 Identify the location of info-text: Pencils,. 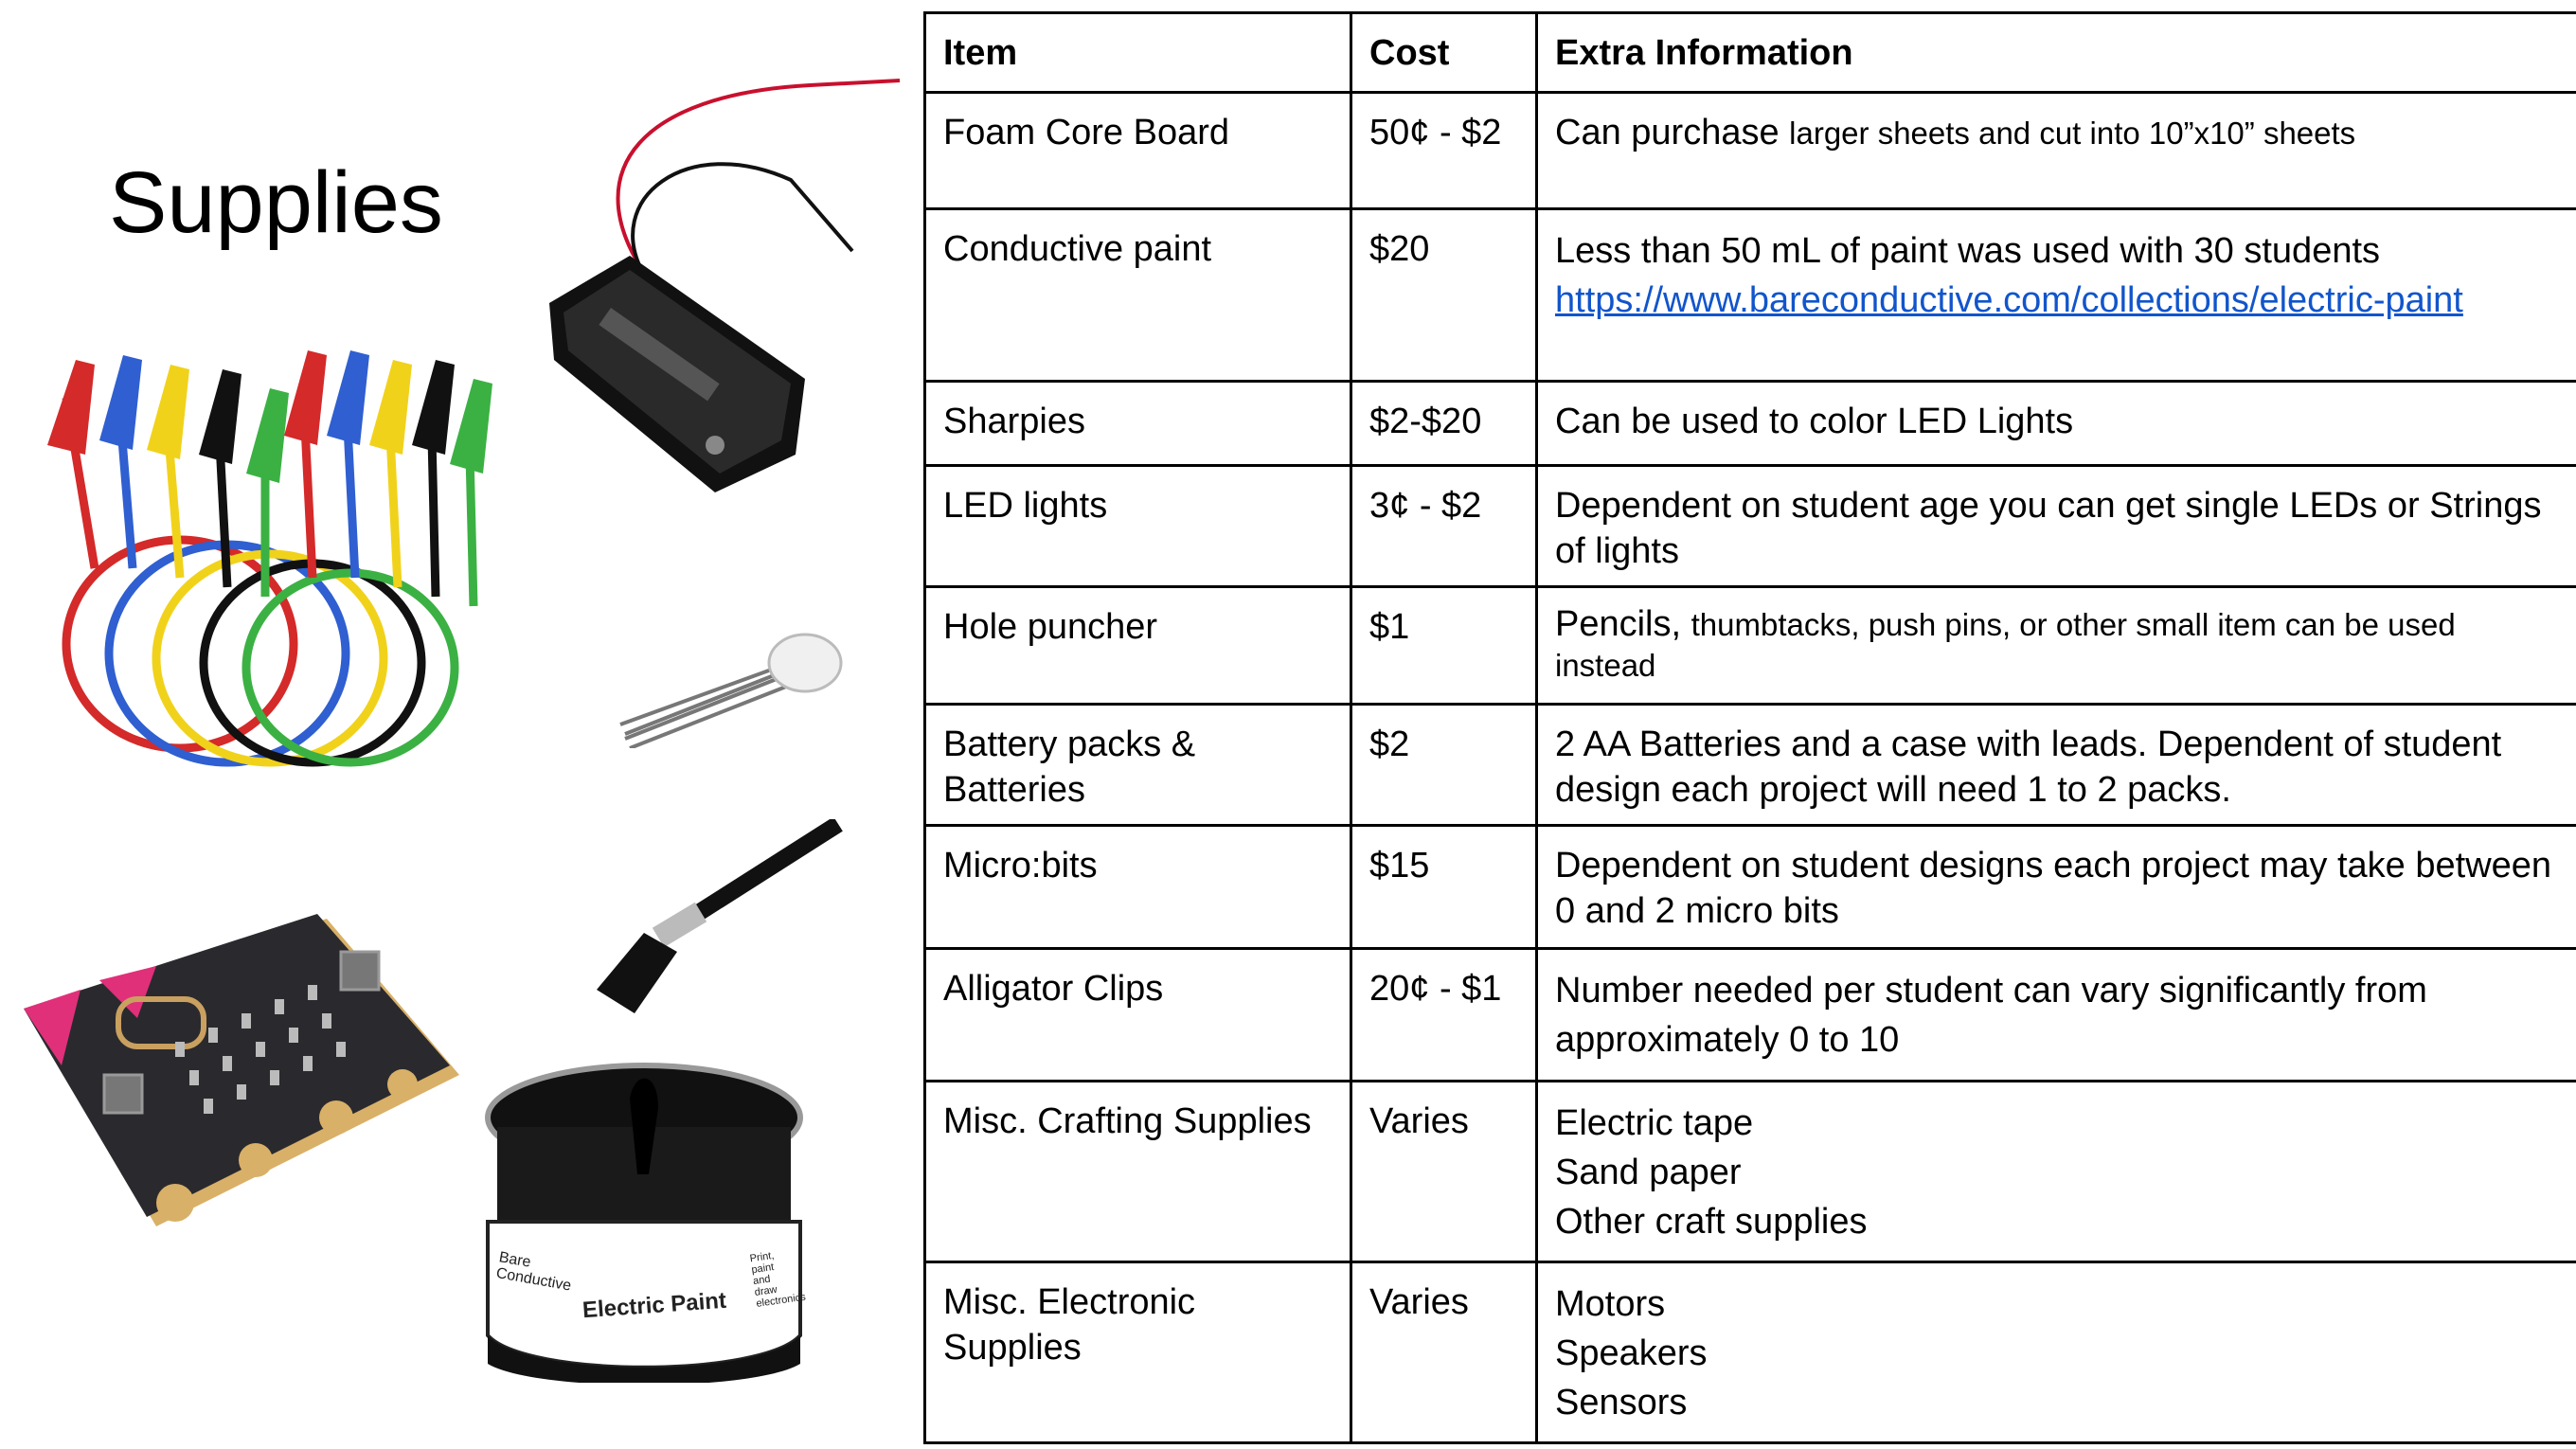
(1623, 624).